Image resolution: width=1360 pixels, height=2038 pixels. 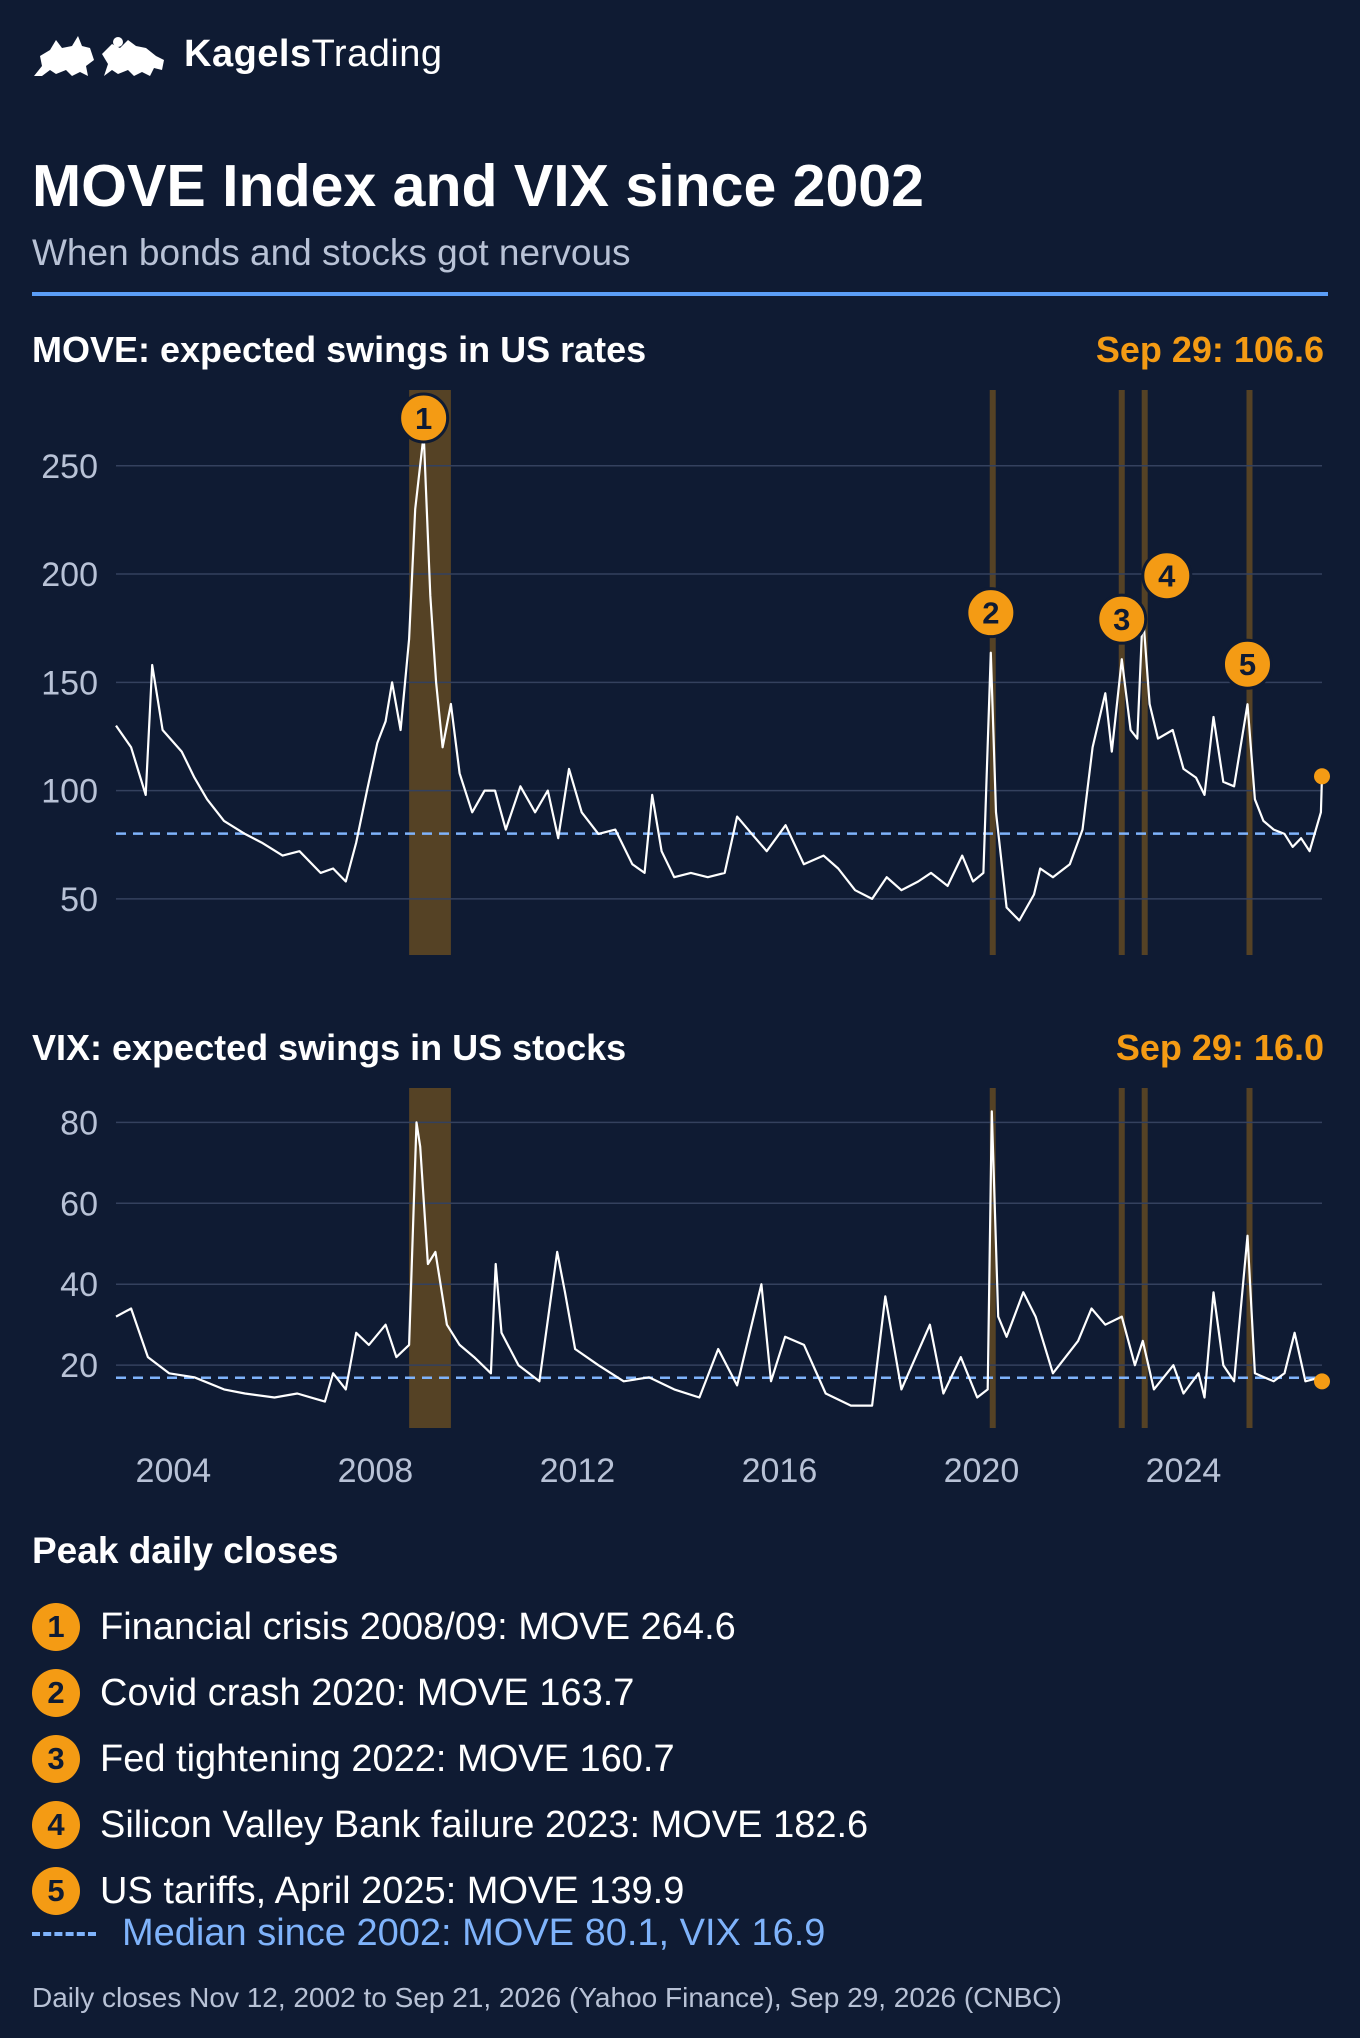 I want to click on peak-number-badge: 4, so click(x=56, y=1825).